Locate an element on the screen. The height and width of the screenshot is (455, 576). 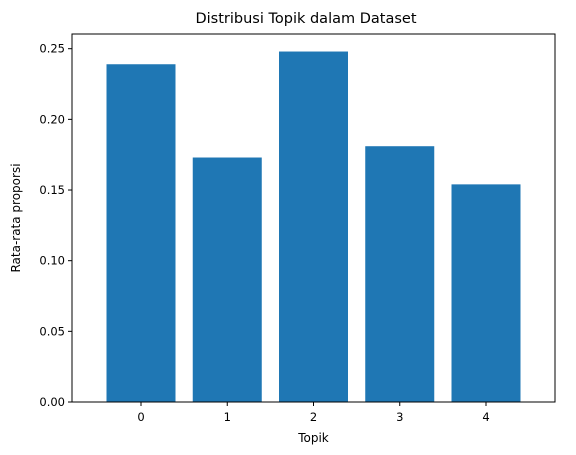
y-axis-ticks: 0.00 0.05 0.10 0.15 0.20 0.25 is located at coordinates (55, 225).